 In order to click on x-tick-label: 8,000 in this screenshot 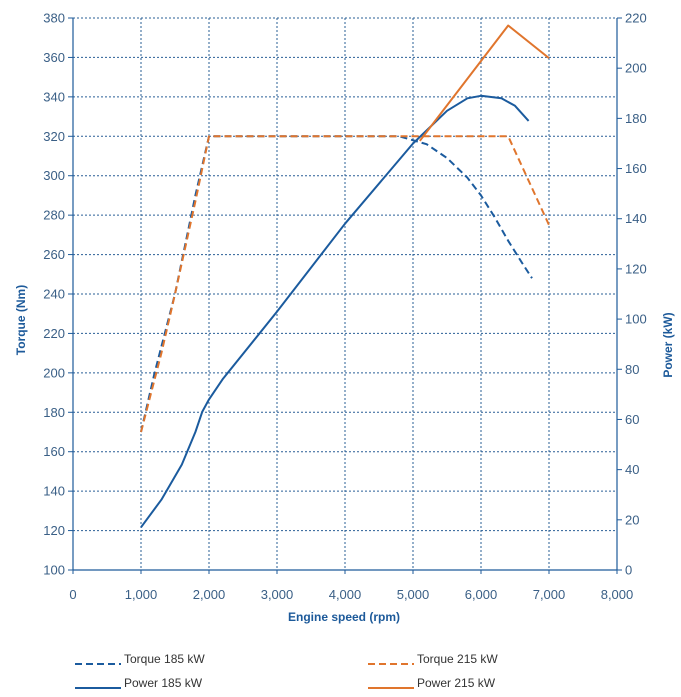, I will do `click(617, 594)`.